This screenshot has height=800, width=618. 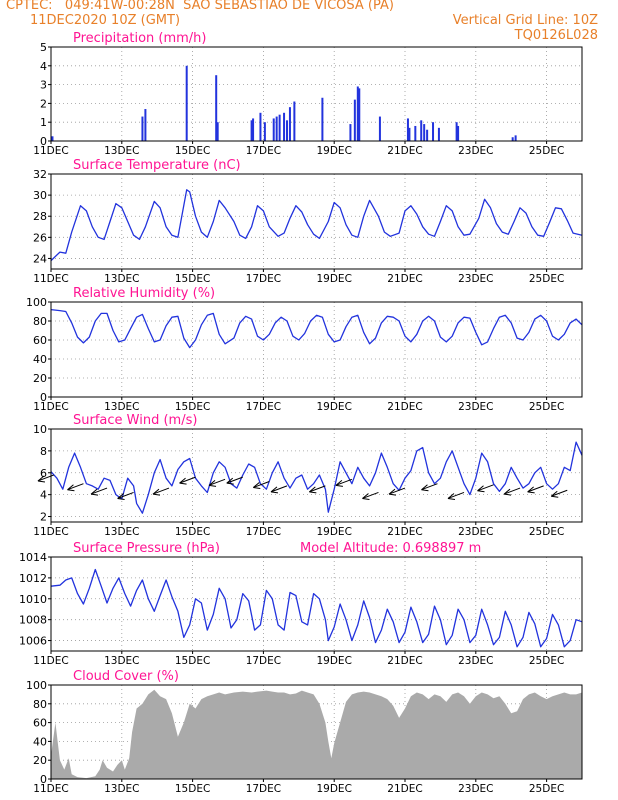 I want to click on surface-wind-xtick-label: 13DEC, so click(x=121, y=532).